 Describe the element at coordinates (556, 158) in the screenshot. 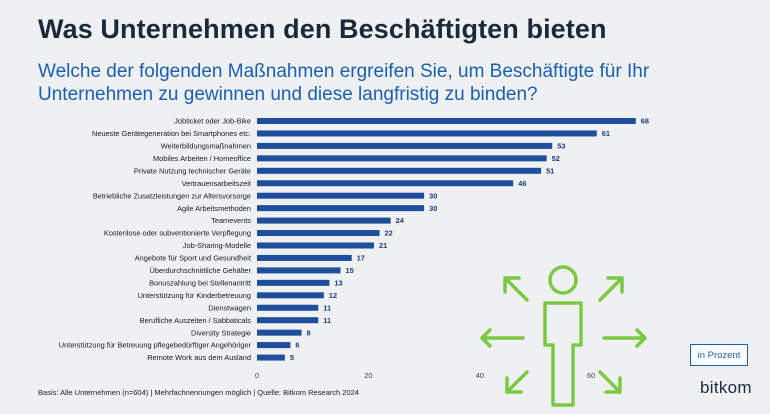

I see `value-label: 52` at that location.